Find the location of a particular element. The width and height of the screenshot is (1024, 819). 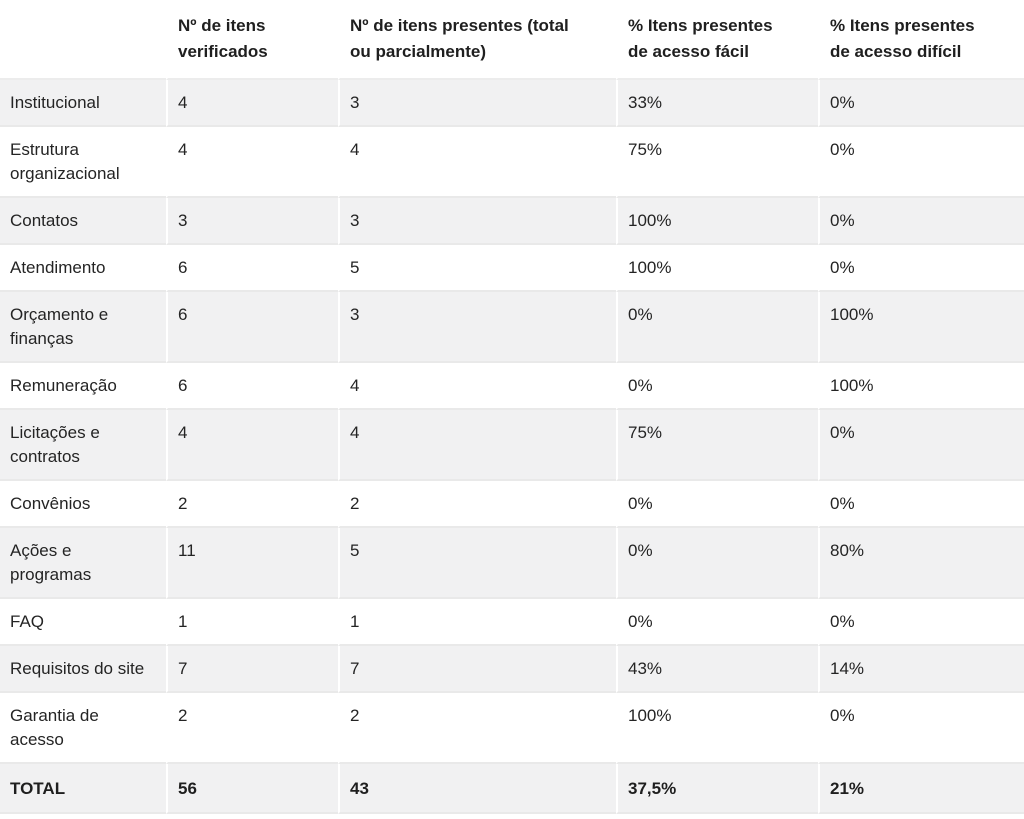

table-row-atendimento: Atendimento 6 5 100% 0% is located at coordinates (512, 268).